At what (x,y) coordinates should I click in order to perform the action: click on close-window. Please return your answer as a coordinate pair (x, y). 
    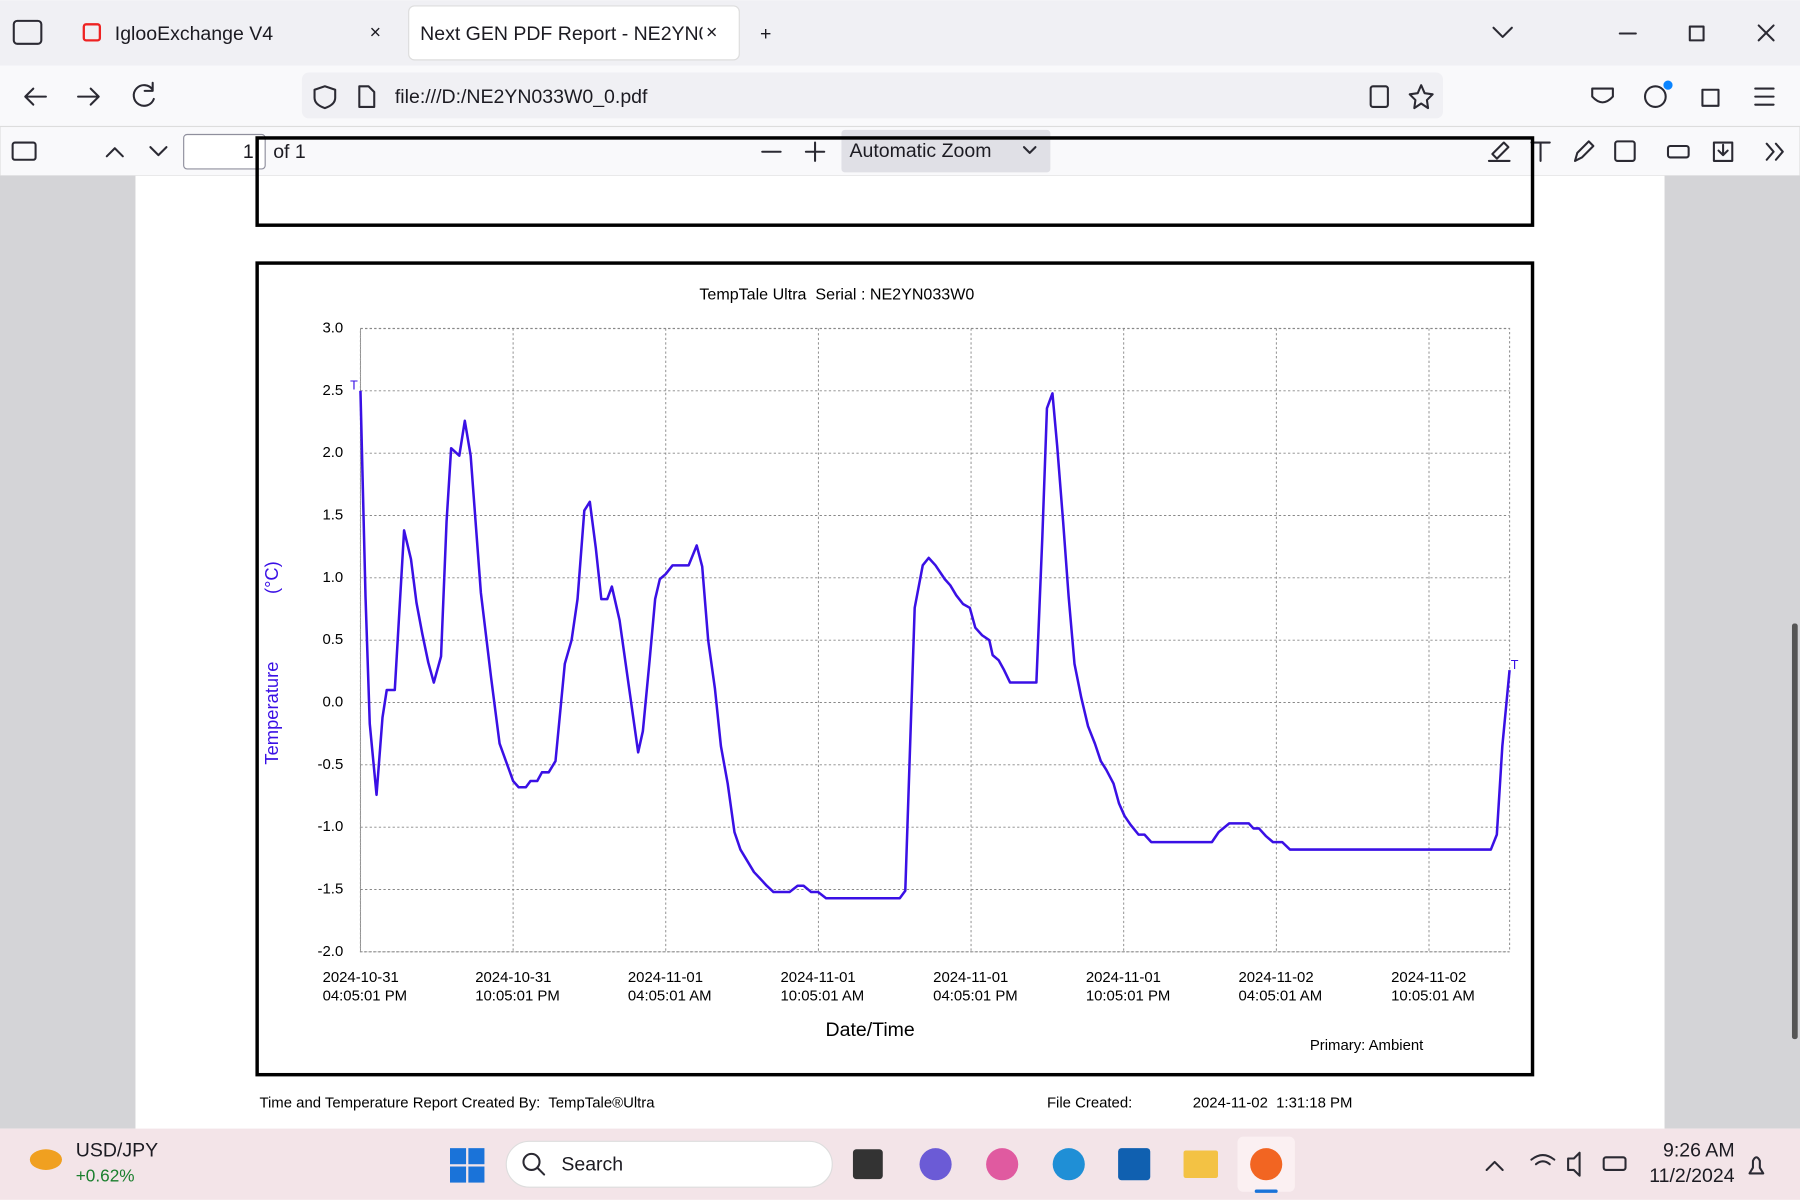
    Looking at the image, I should click on (1766, 33).